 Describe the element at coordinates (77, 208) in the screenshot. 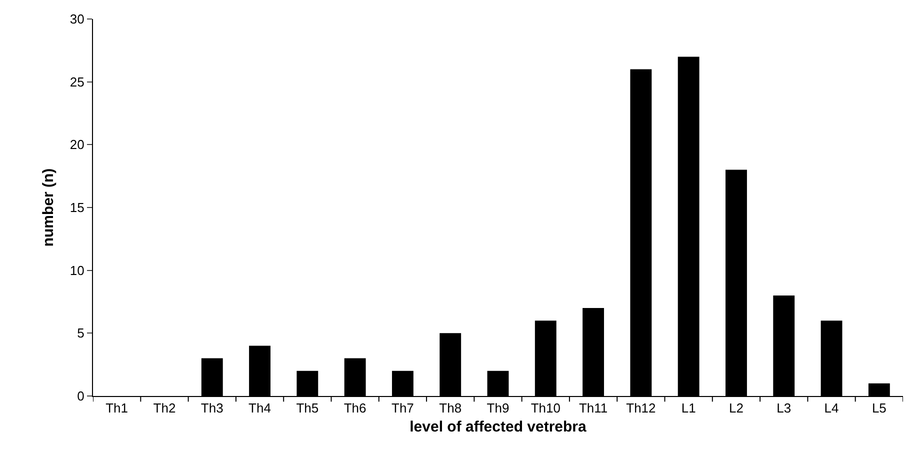

I see `y-tick-label: 15` at that location.